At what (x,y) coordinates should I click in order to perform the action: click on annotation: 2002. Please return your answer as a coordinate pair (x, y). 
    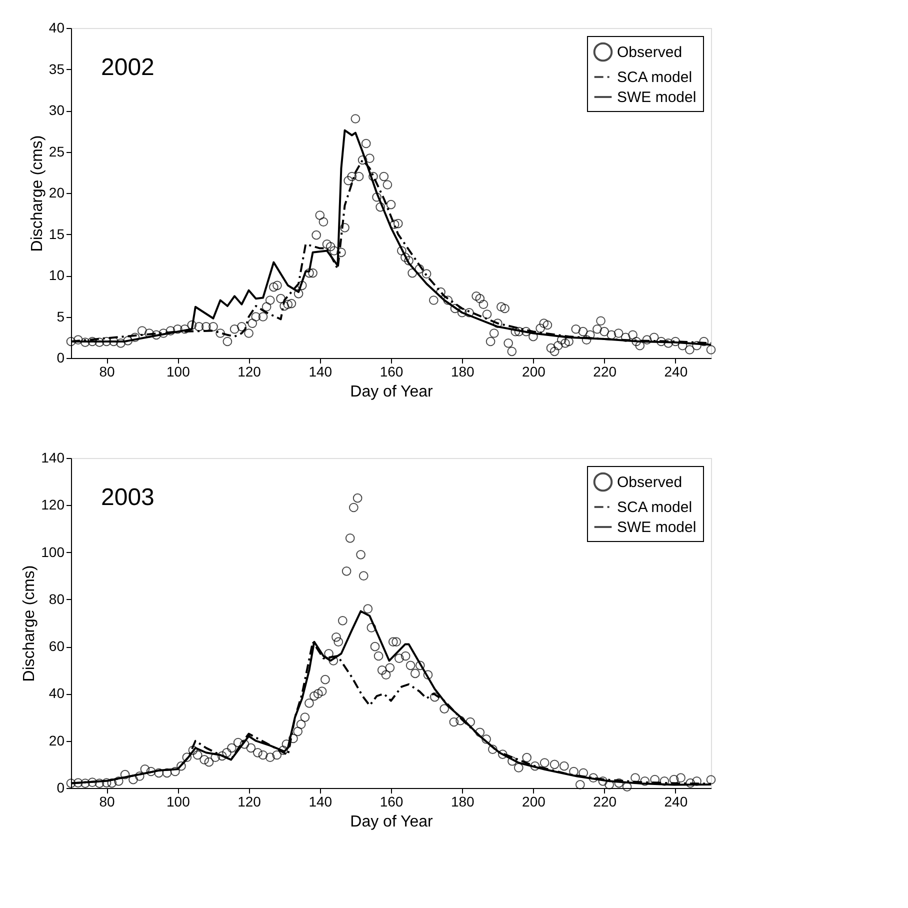
    Looking at the image, I should click on (127, 67).